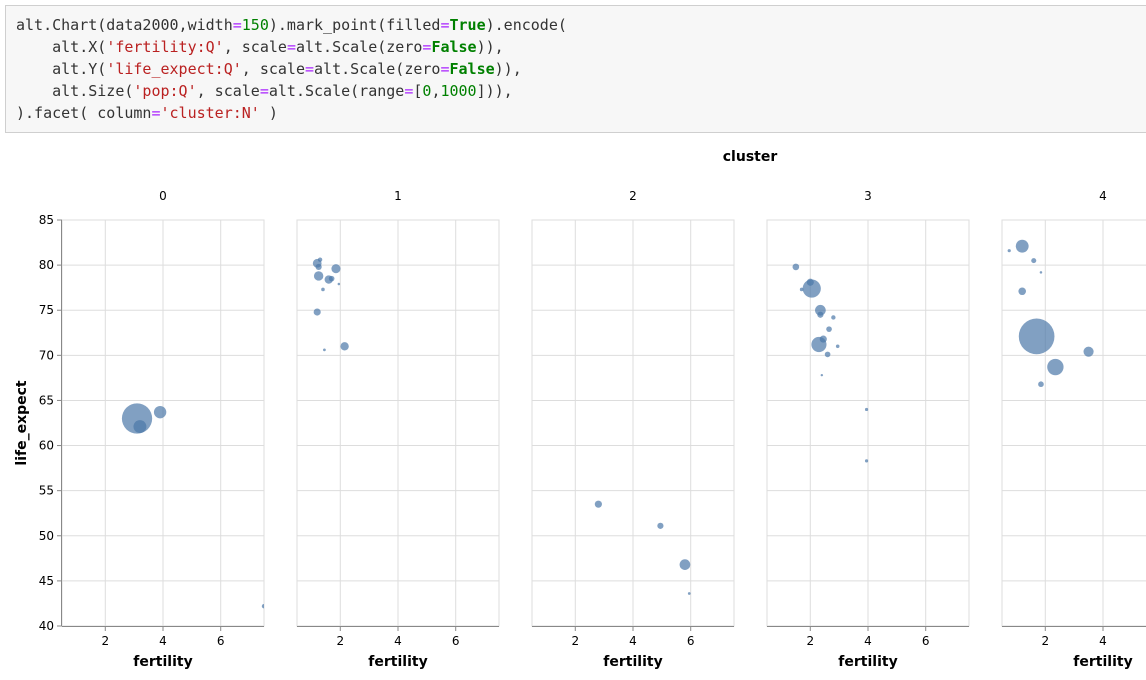  Describe the element at coordinates (46, 400) in the screenshot. I see `y-tick-label: 65` at that location.